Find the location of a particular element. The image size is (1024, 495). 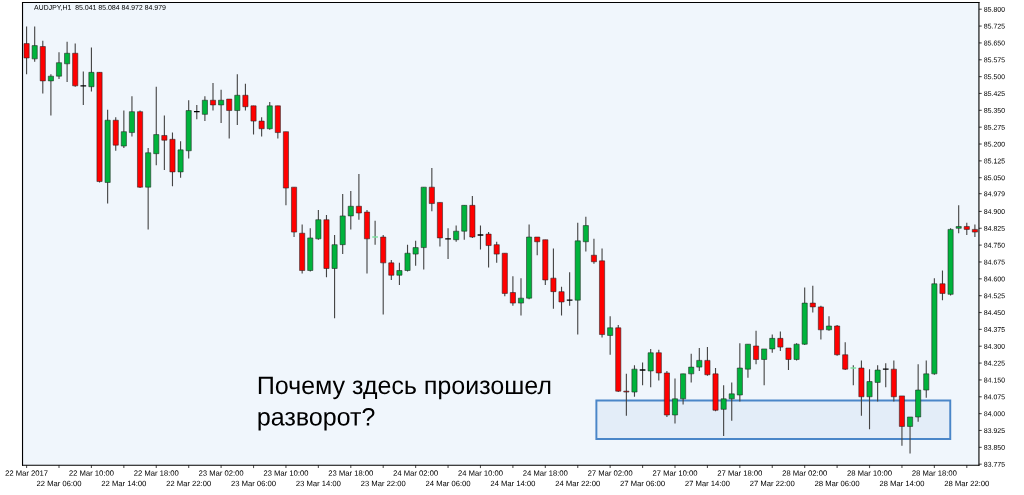

annotation: Почему здесь произошел разворот? is located at coordinates (404, 403).